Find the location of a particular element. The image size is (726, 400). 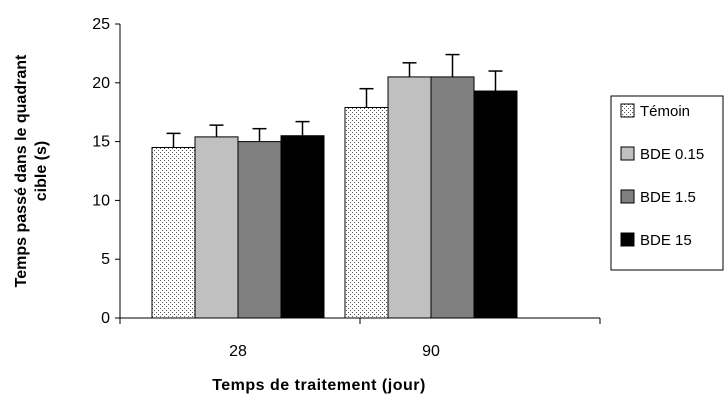

legend: Témoin BDE 0.15 BDE 1.5 BDE 15 is located at coordinates (667, 183).